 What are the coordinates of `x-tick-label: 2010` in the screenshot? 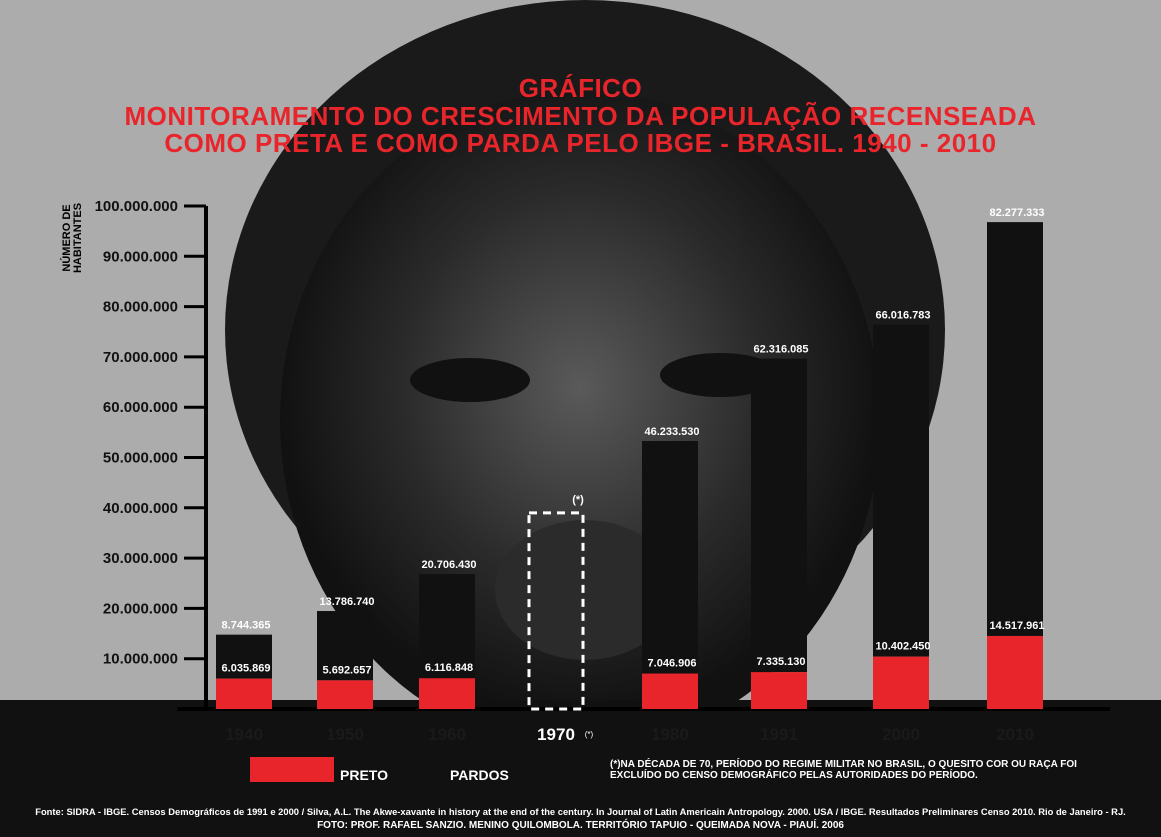 It's located at (1015, 734).